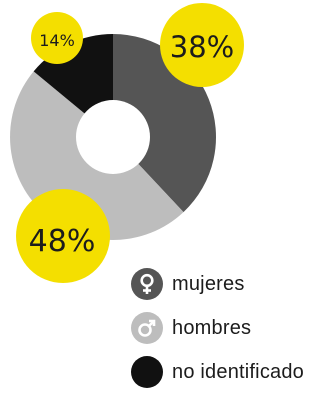 The image size is (330, 394). I want to click on legend-marker-no-identificado, so click(147, 372).